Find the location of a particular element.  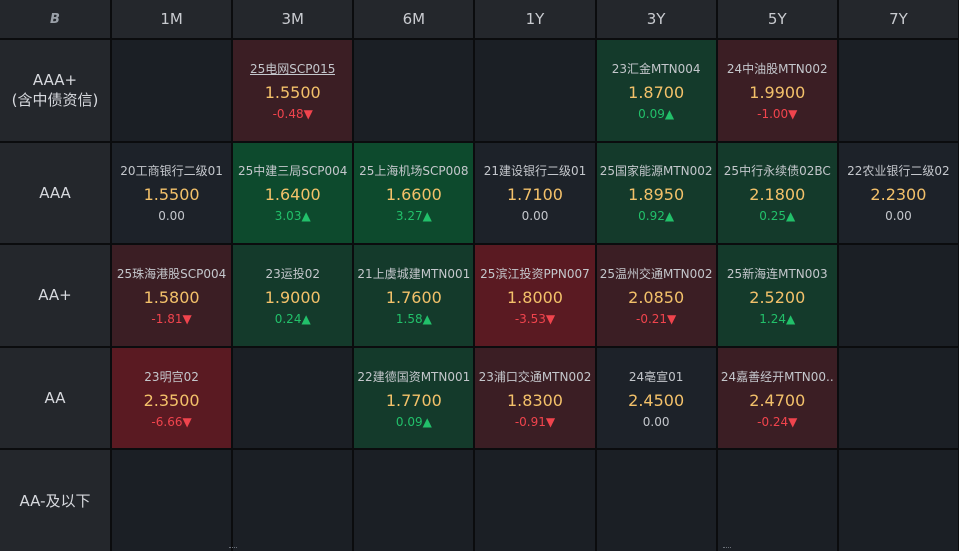

bond-name: 25国家能源MTN002 is located at coordinates (656, 171).